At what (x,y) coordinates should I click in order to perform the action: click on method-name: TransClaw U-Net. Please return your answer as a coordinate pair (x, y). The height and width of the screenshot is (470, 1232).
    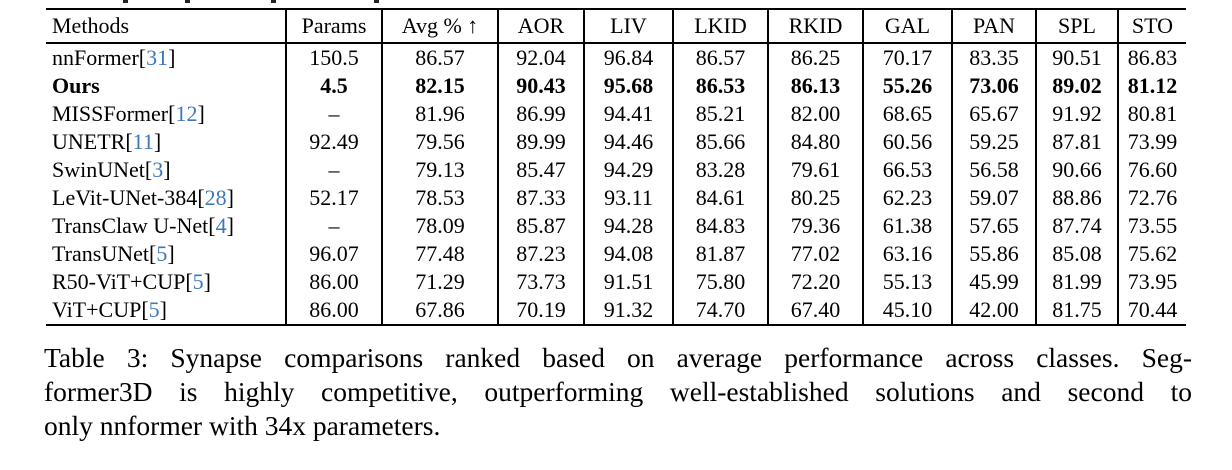
    Looking at the image, I should click on (130, 225).